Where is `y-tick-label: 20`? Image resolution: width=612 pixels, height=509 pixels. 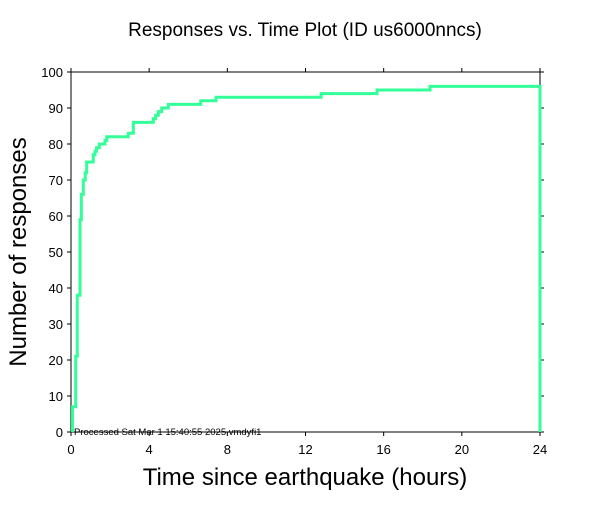 y-tick-label: 20 is located at coordinates (56, 360).